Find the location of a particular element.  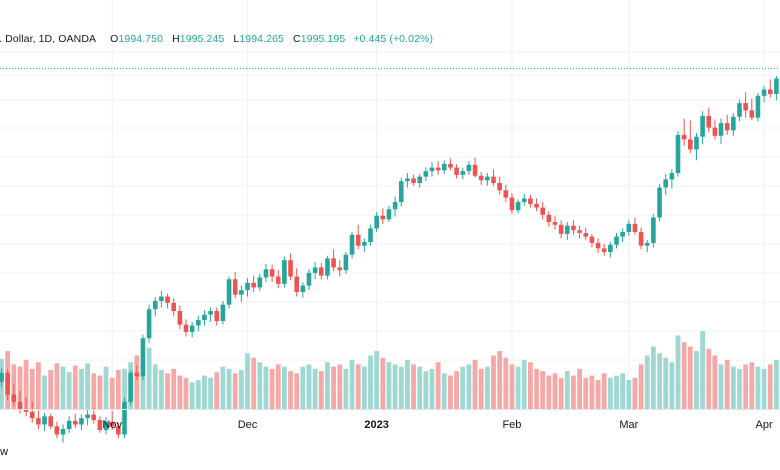

high-value: 1995.245 is located at coordinates (202, 39).